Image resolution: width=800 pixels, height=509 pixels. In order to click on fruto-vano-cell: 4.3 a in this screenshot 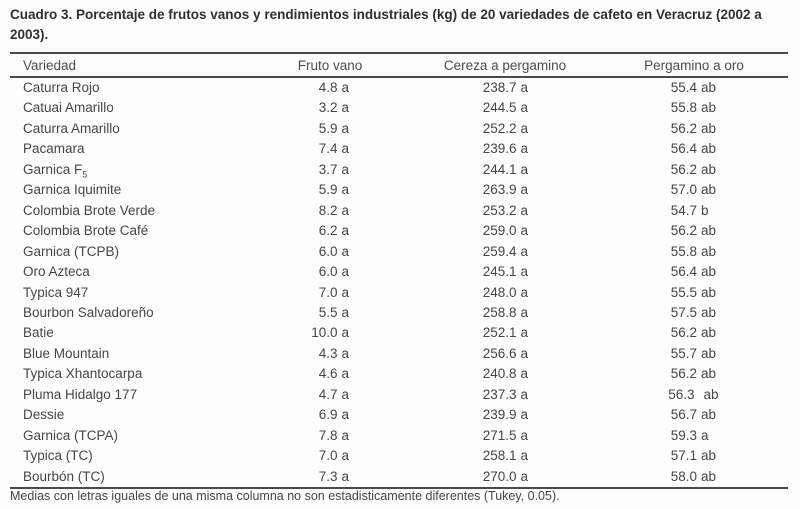, I will do `click(330, 354)`.